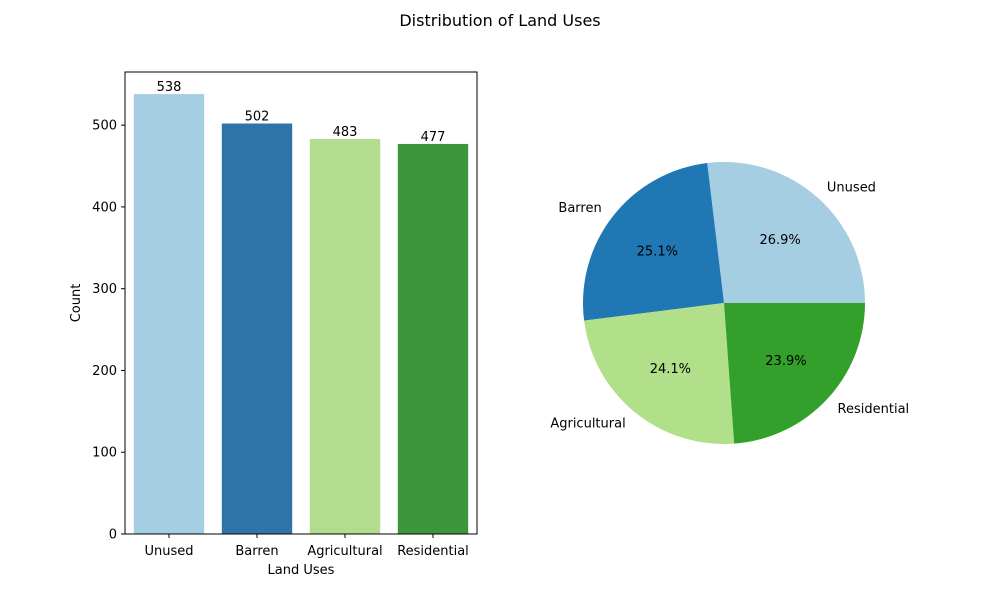 The width and height of the screenshot is (1000, 604). Describe the element at coordinates (104, 207) in the screenshot. I see `y-tick-label: 400` at that location.